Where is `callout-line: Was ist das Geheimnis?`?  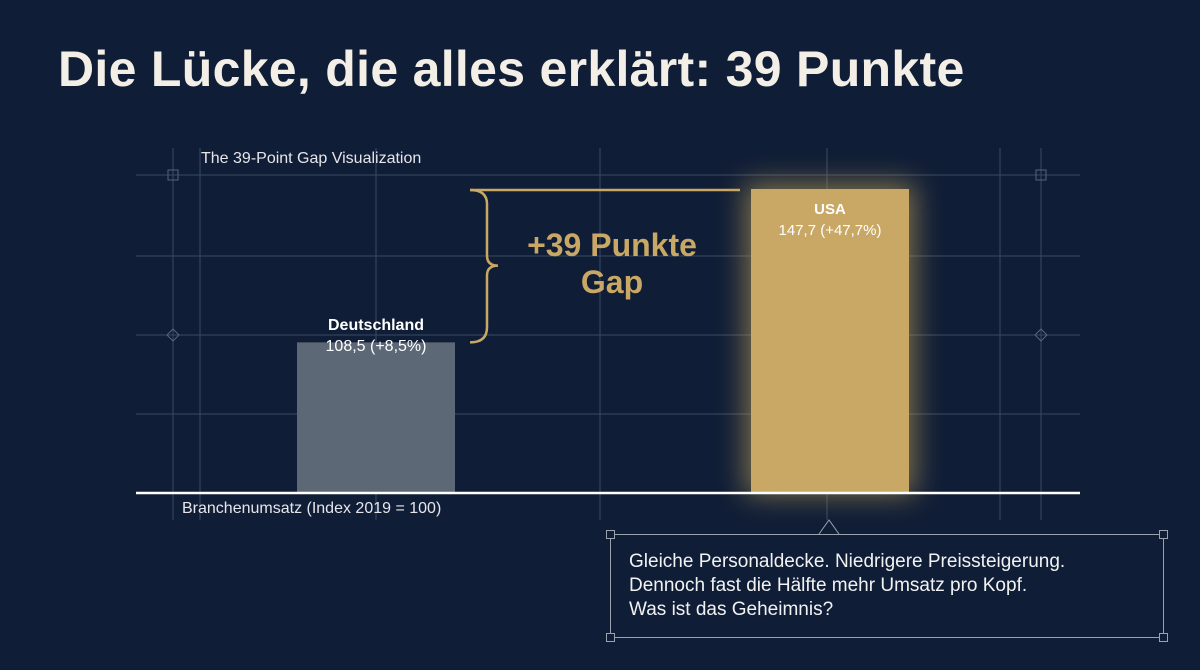 callout-line: Was ist das Geheimnis? is located at coordinates (731, 609).